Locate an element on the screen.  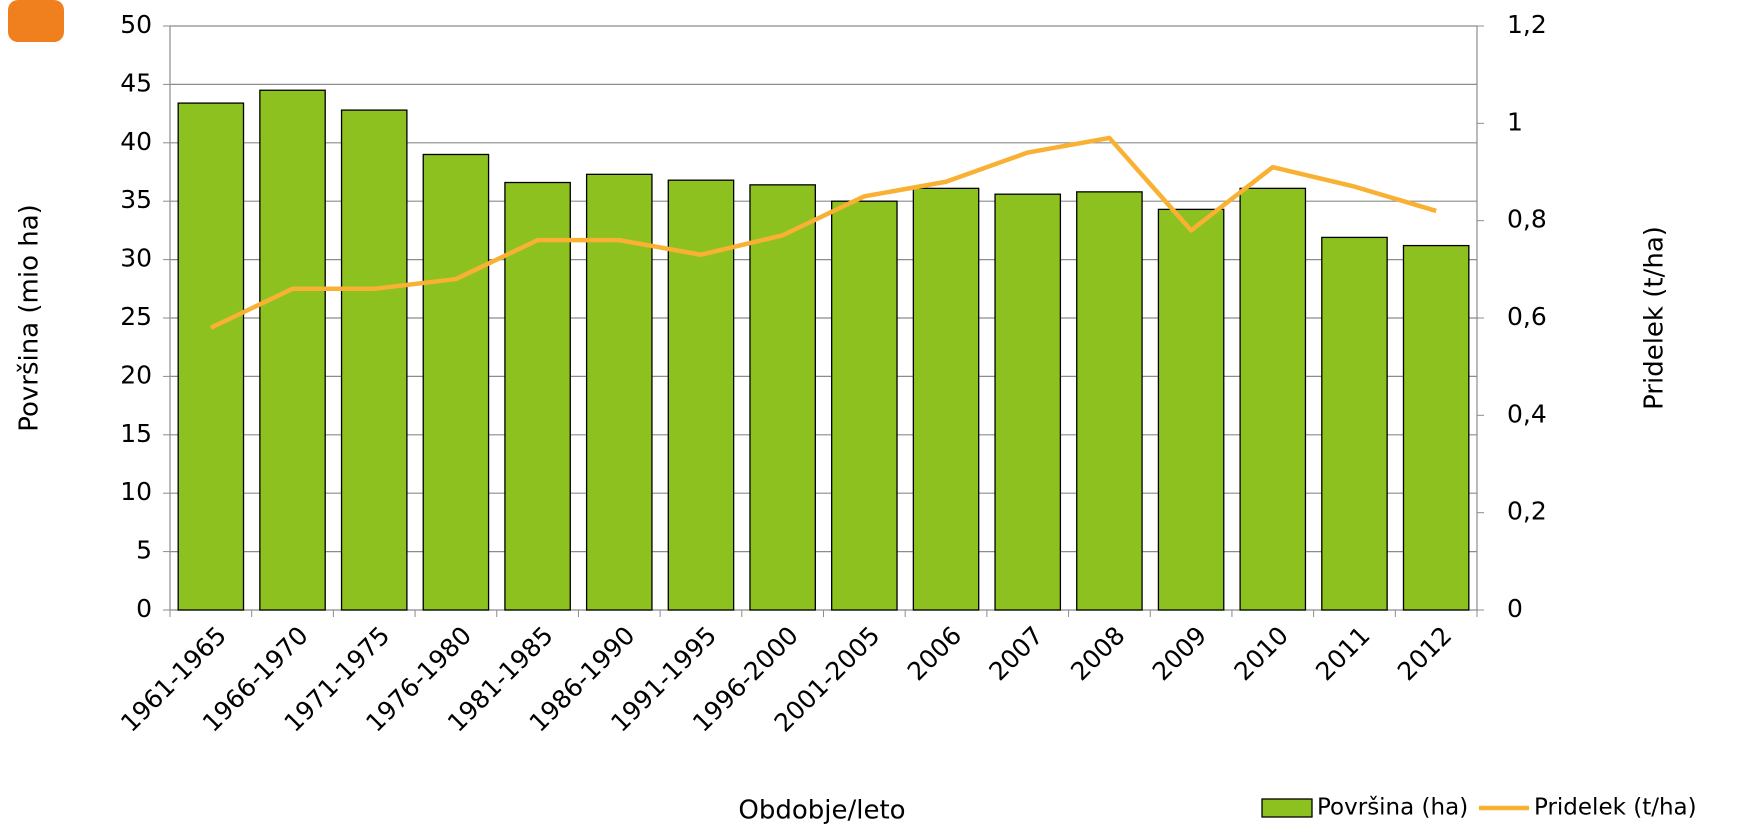
y2-axis-title: Pridelek (t/ha) is located at coordinates (1655, 318).